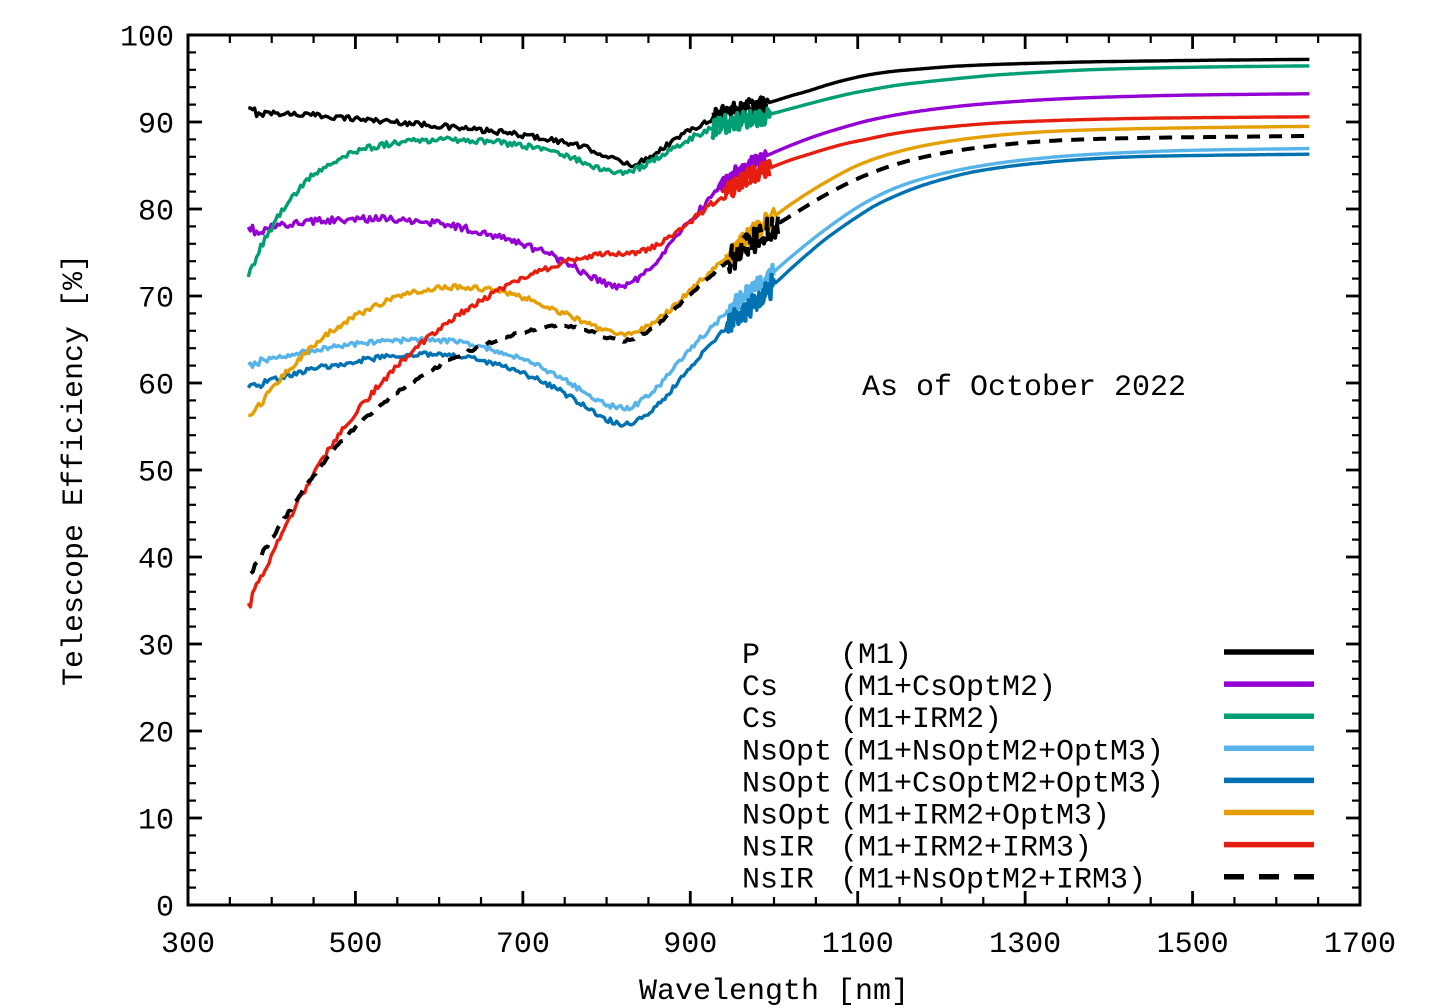  Describe the element at coordinates (156, 822) in the screenshot. I see `y-tick-label: 10` at that location.